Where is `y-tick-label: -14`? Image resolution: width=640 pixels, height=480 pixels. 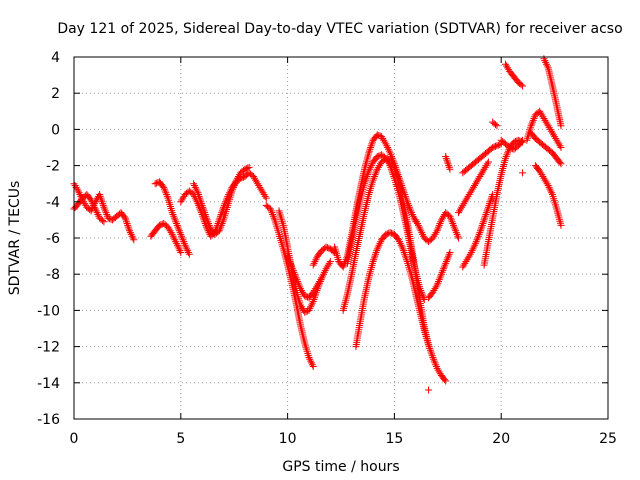
y-tick-label: -14 is located at coordinates (48, 384).